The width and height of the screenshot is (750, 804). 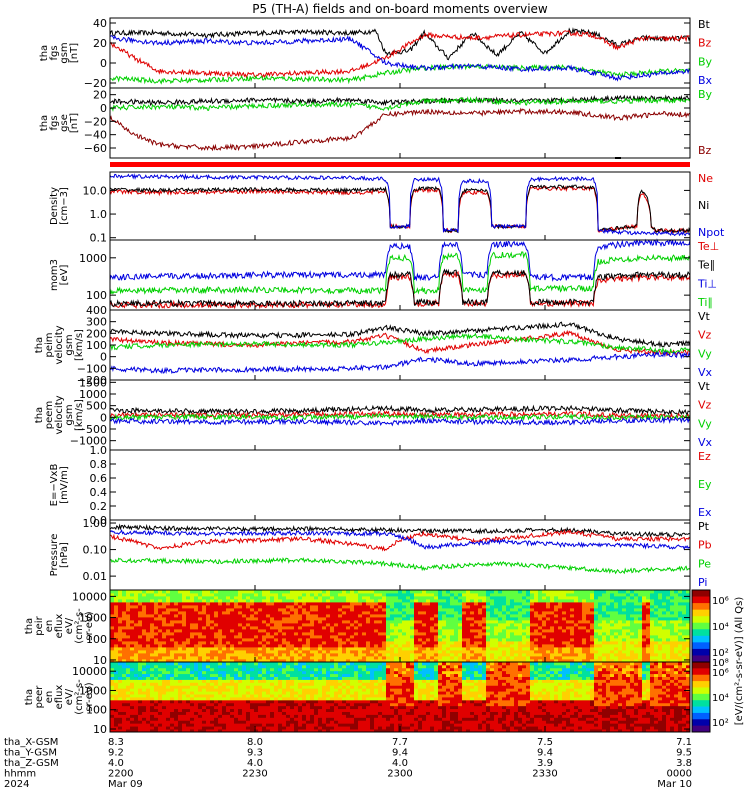 I want to click on peim-velocity-ylabel-line: [km/s], so click(x=79, y=345).